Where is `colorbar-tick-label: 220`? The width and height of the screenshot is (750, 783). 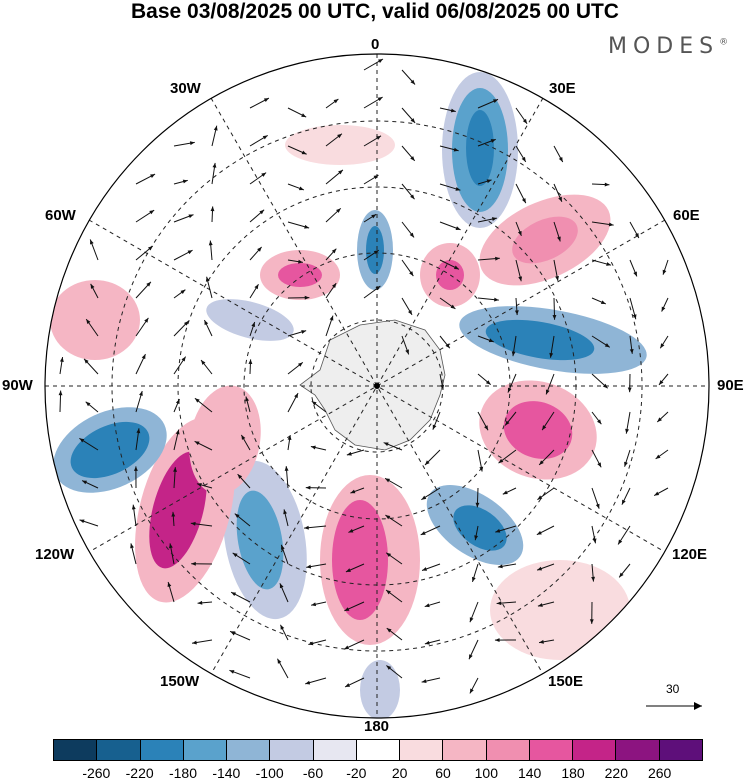
colorbar-tick-label: 220 is located at coordinates (616, 773).